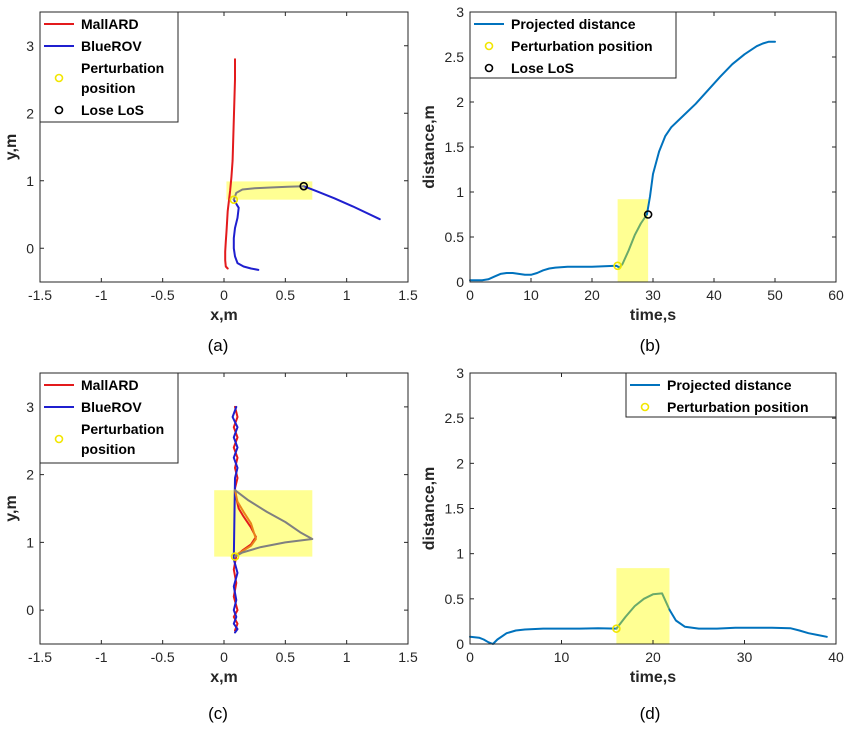 This screenshot has height=736, width=848. Describe the element at coordinates (714, 295) in the screenshot. I see `x-tick-label: 40` at that location.